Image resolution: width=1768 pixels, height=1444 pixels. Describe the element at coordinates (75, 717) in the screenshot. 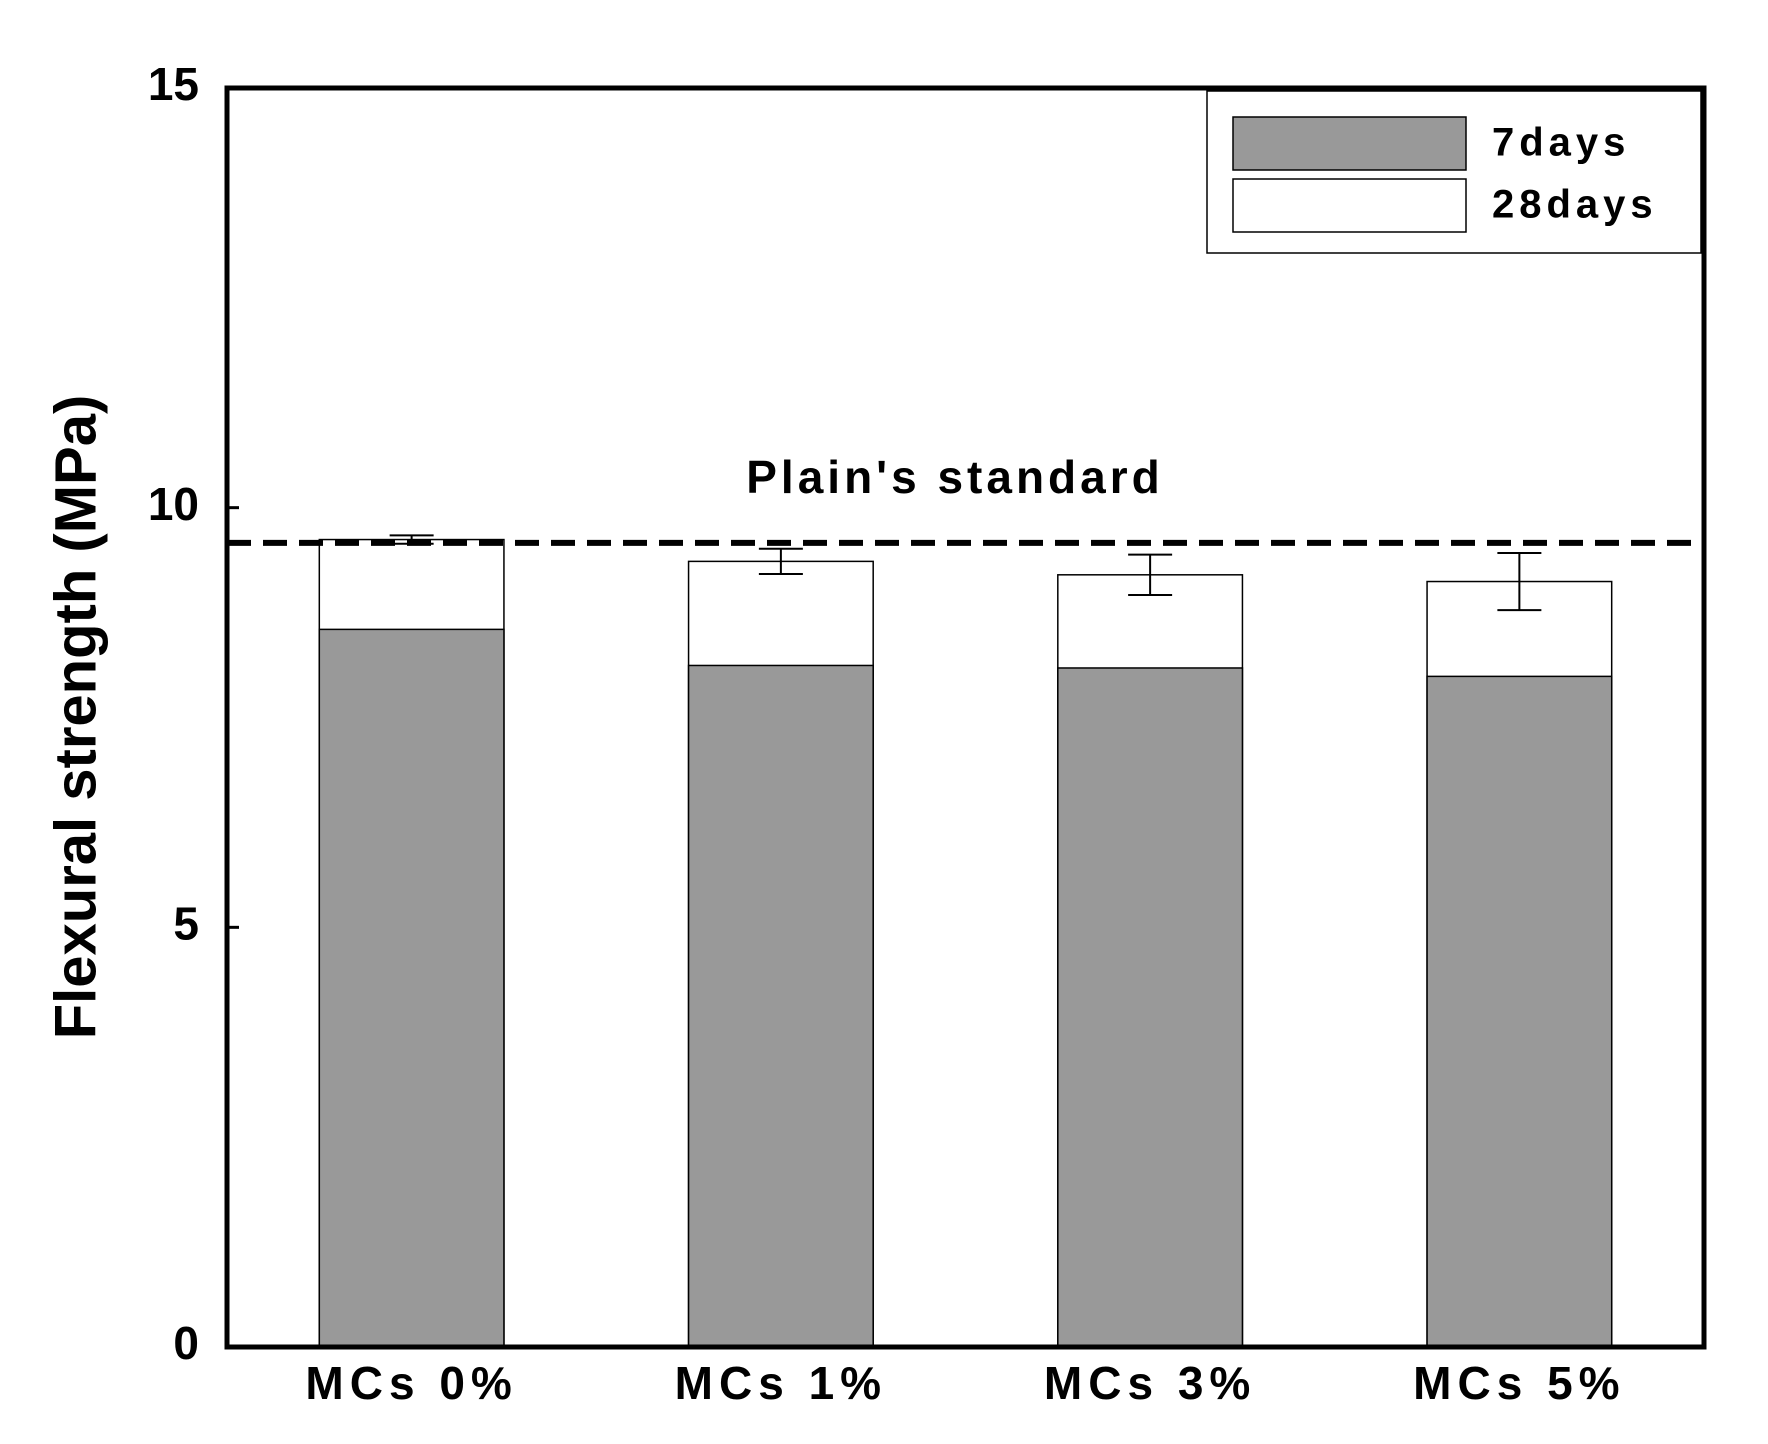

I see `y-axis-label: Flexural strength (MPa)` at that location.